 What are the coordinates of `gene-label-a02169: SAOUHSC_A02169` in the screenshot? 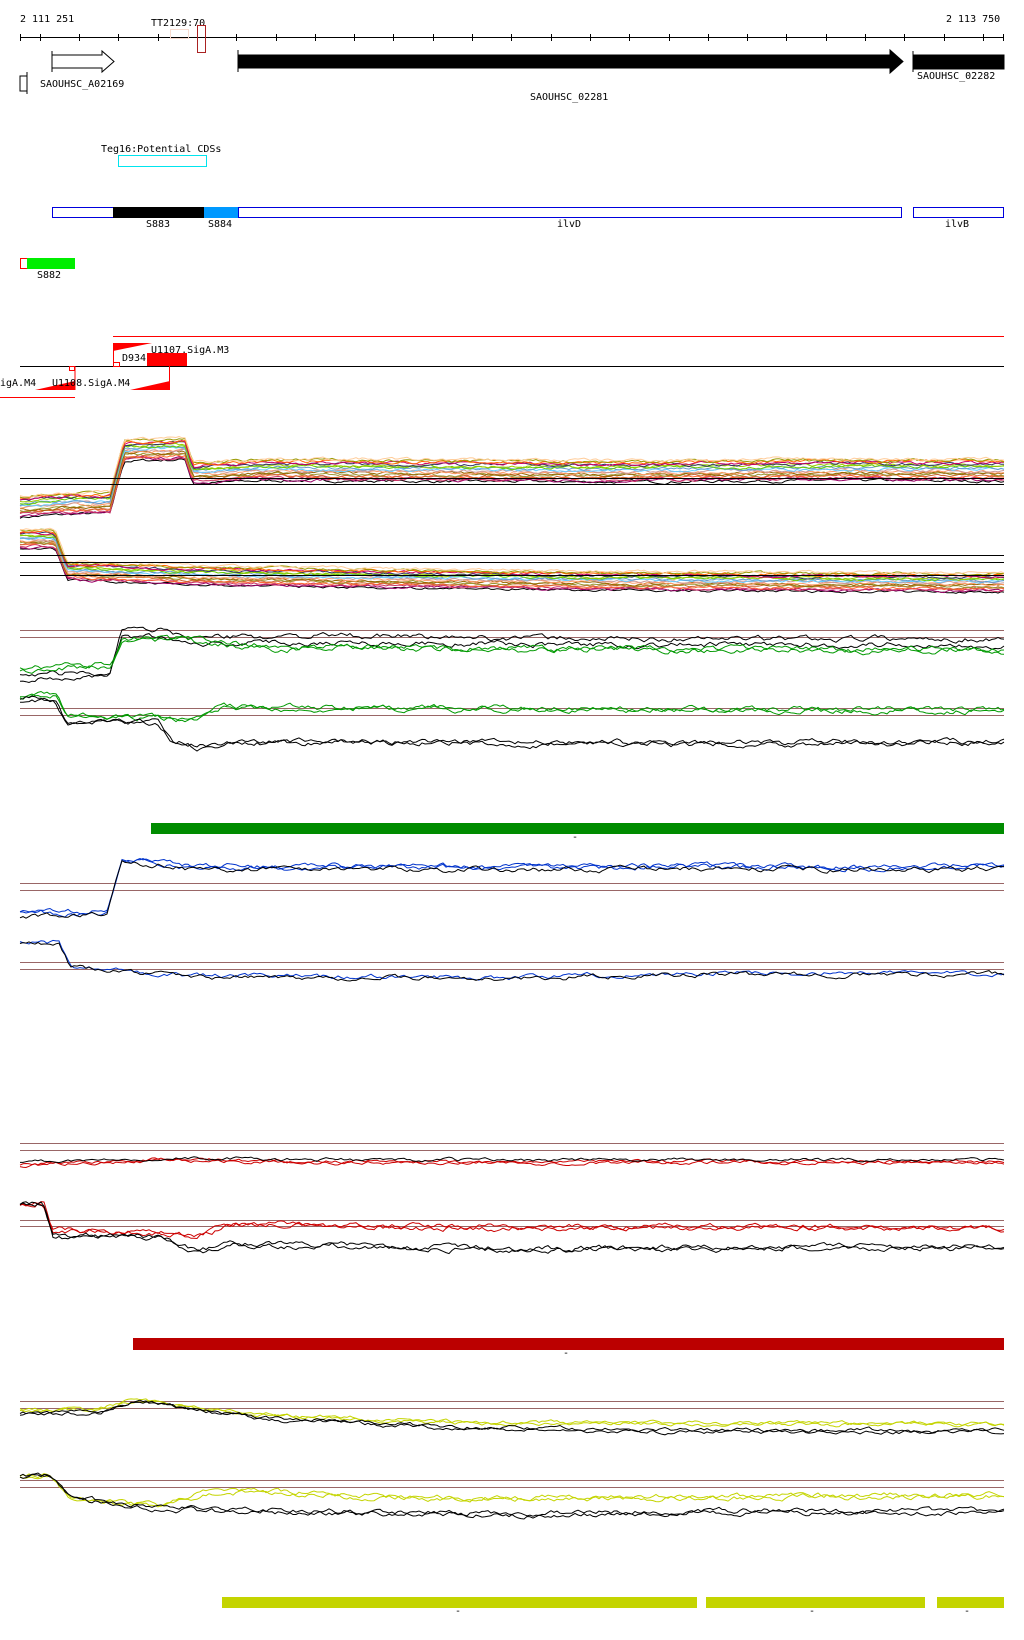 It's located at (82, 84).